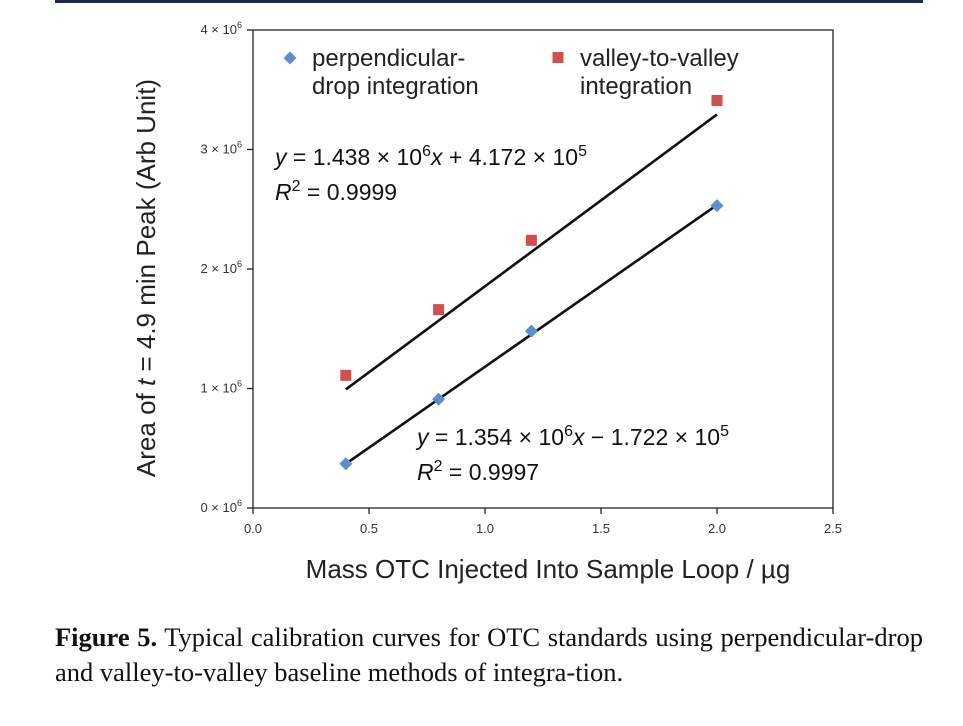 This screenshot has height=726, width=963. What do you see at coordinates (221, 506) in the screenshot?
I see `y-tick-label: 0 × 10⁶` at bounding box center [221, 506].